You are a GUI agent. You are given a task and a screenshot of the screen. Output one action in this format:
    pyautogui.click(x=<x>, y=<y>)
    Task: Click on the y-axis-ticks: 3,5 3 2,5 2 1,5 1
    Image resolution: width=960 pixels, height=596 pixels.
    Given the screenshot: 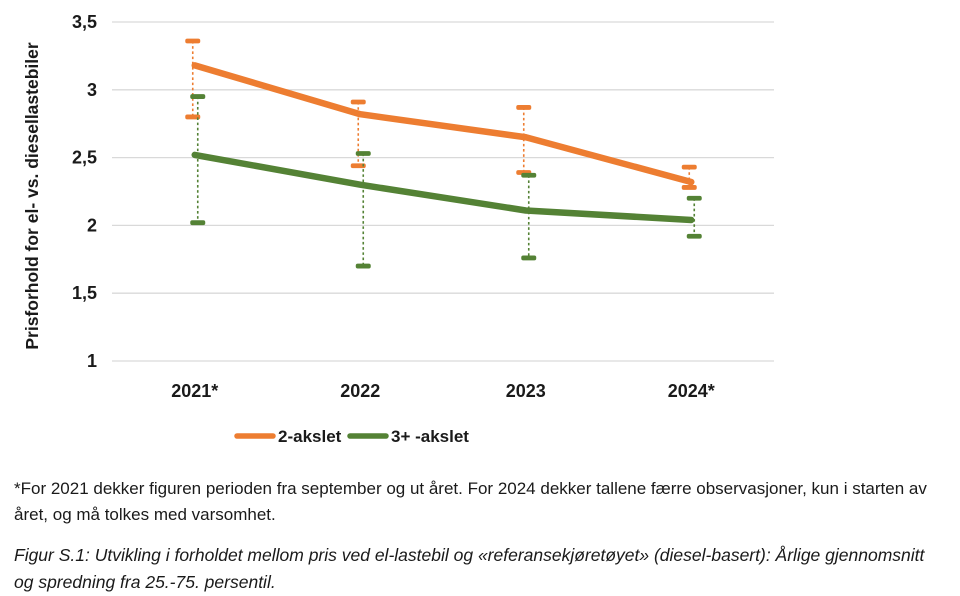 What is the action you would take?
    pyautogui.click(x=84, y=191)
    